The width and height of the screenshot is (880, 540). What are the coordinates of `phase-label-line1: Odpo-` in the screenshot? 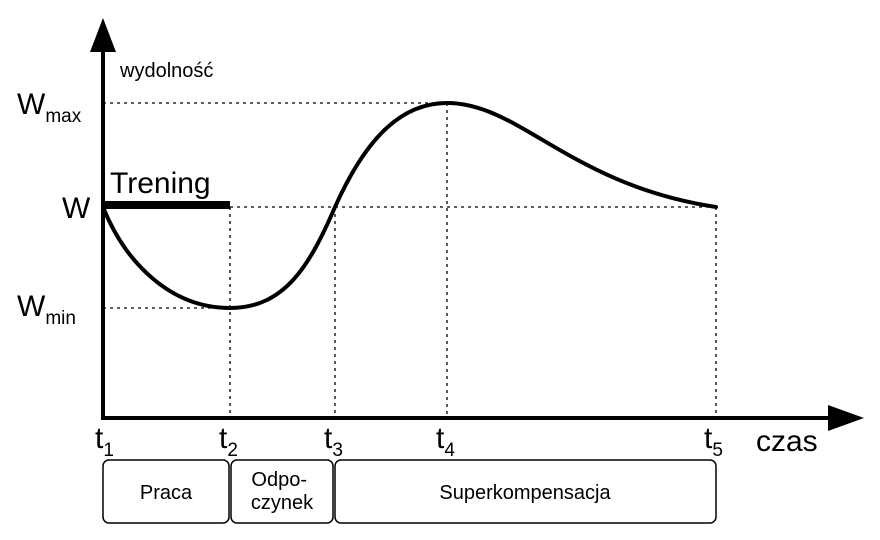 It's located at (279, 480).